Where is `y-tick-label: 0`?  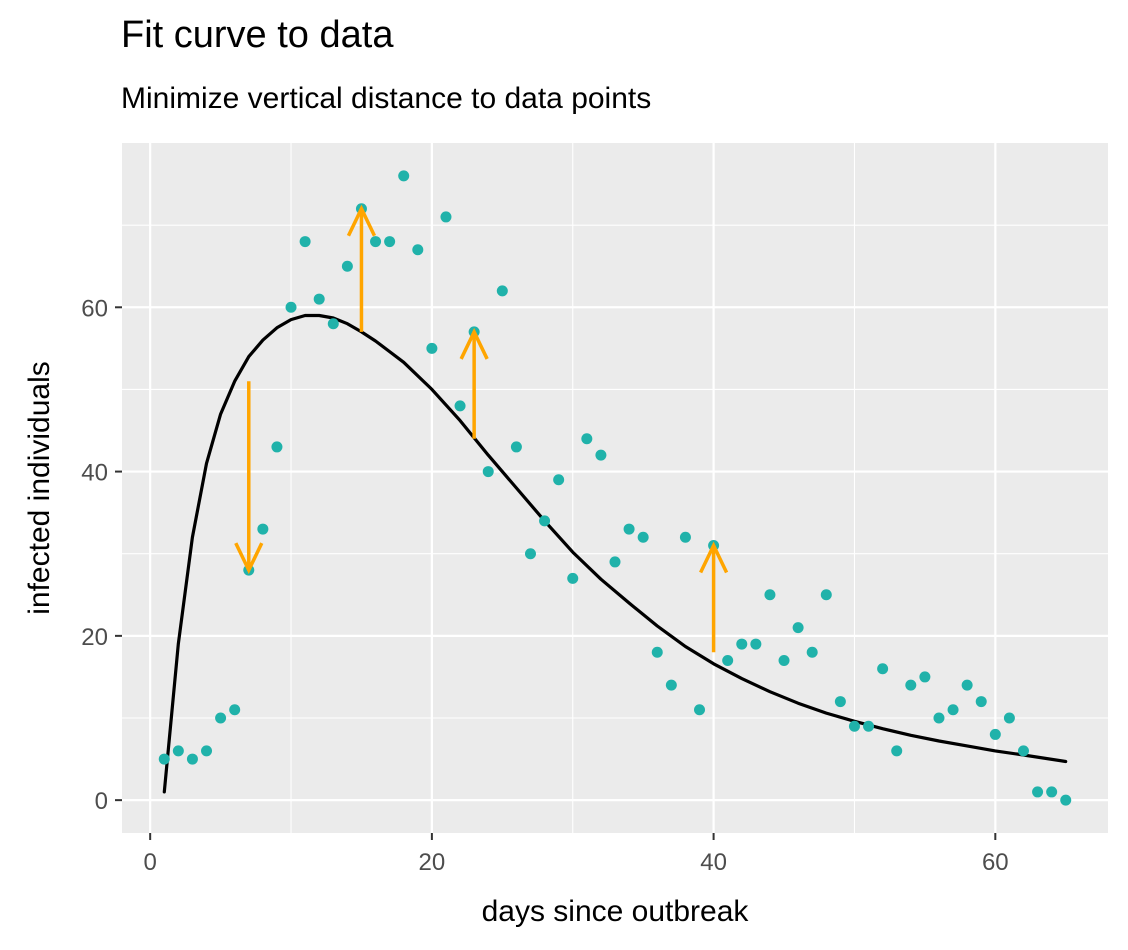
y-tick-label: 0 is located at coordinates (101, 801).